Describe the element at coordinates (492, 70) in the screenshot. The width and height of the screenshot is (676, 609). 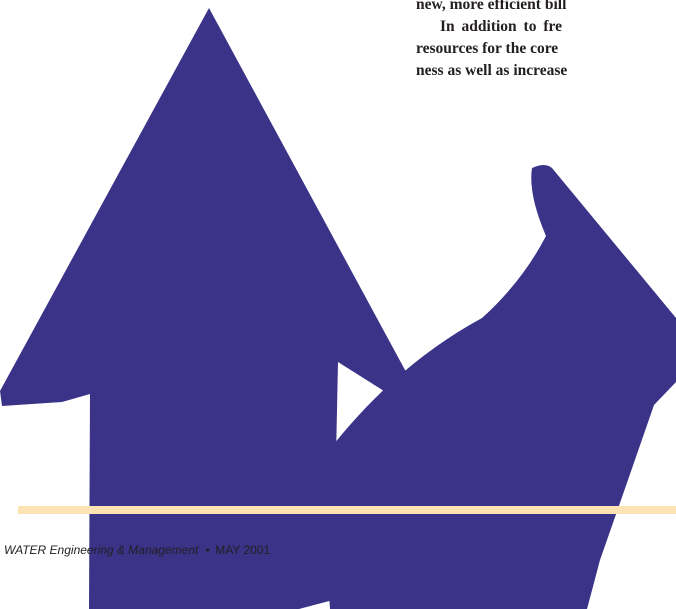
I see `article-line: ness as well as increase` at that location.